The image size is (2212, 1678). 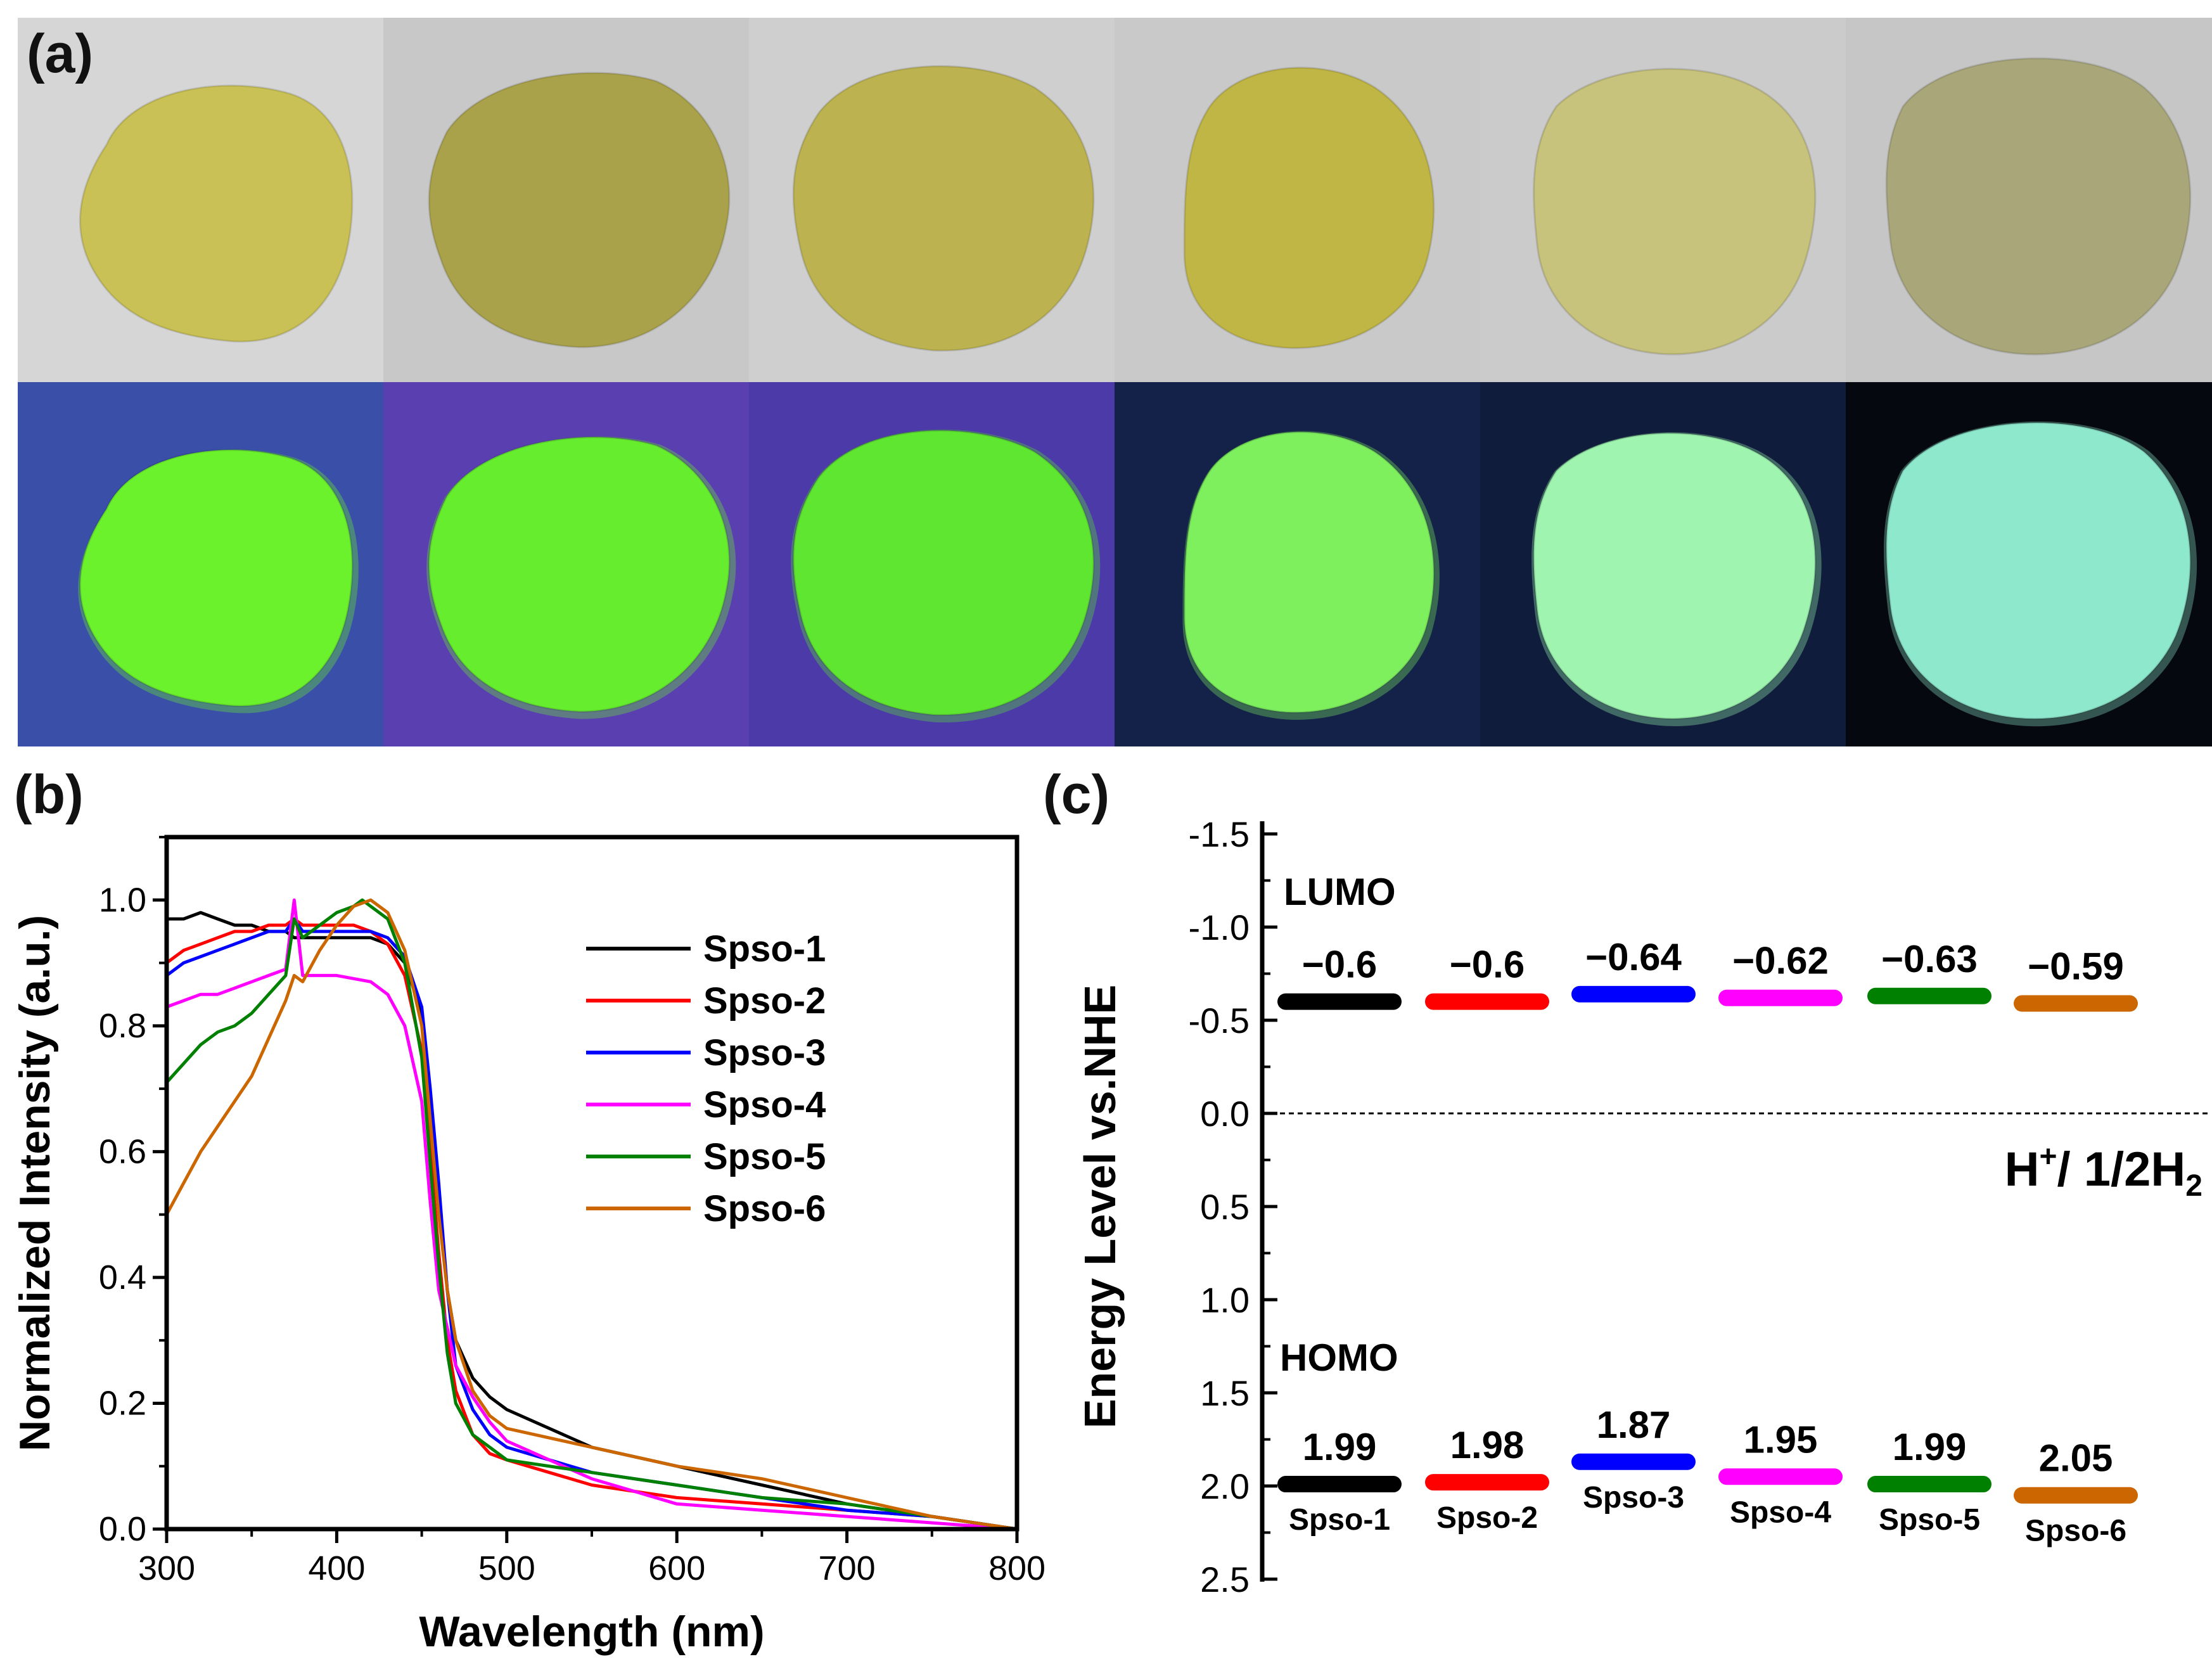 What do you see at coordinates (1225, 1486) in the screenshot?
I see `y-tick-label: 2.0` at bounding box center [1225, 1486].